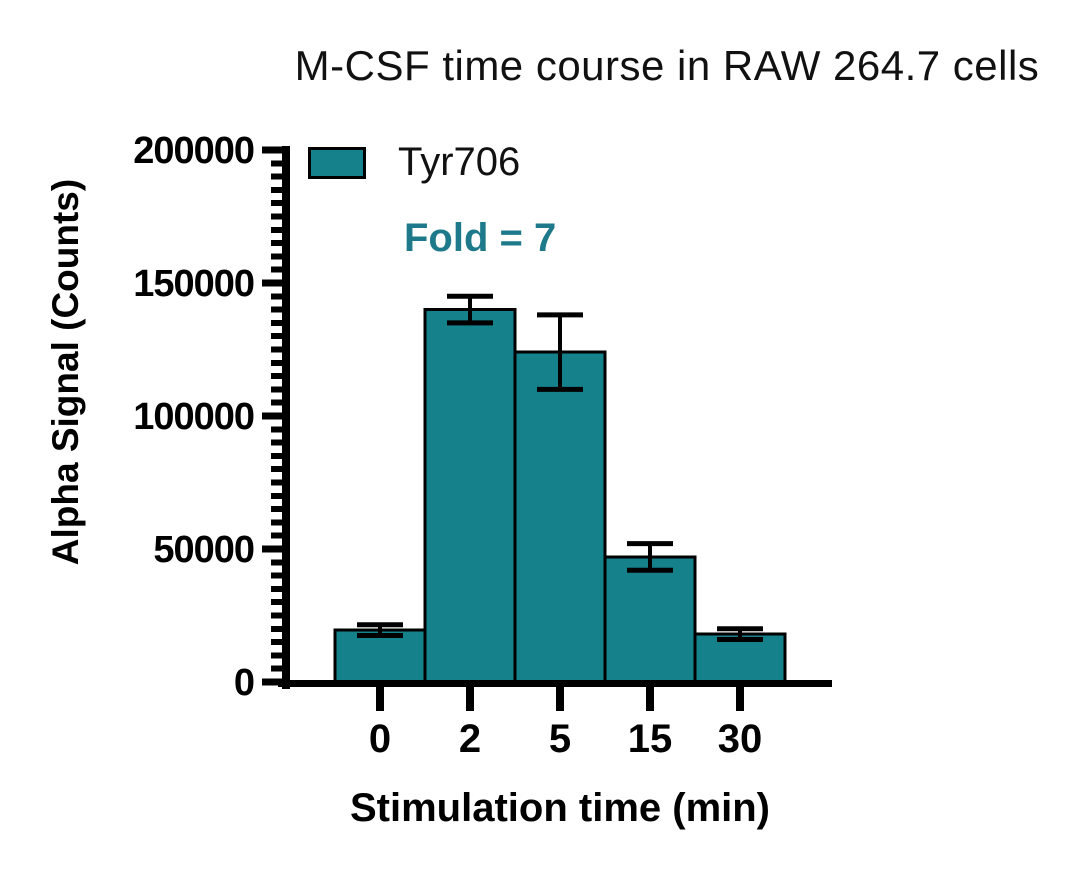 Image resolution: width=1080 pixels, height=875 pixels. Describe the element at coordinates (470, 739) in the screenshot. I see `x-tick-label-2: 2` at that location.